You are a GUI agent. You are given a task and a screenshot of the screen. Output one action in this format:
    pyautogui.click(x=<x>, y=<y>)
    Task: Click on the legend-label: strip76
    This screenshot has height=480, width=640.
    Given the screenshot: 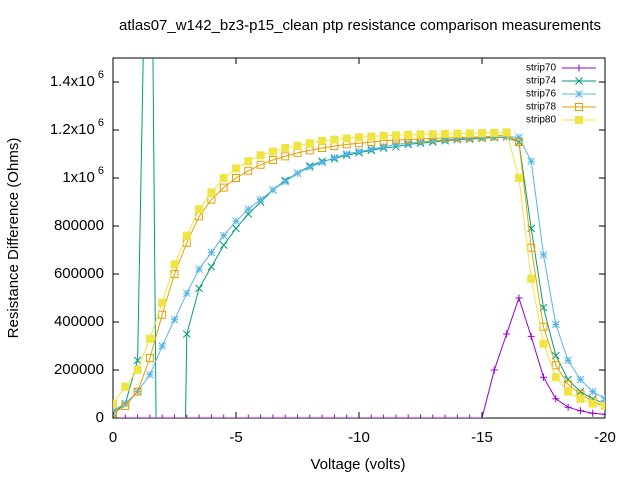 What is the action you would take?
    pyautogui.click(x=541, y=94)
    